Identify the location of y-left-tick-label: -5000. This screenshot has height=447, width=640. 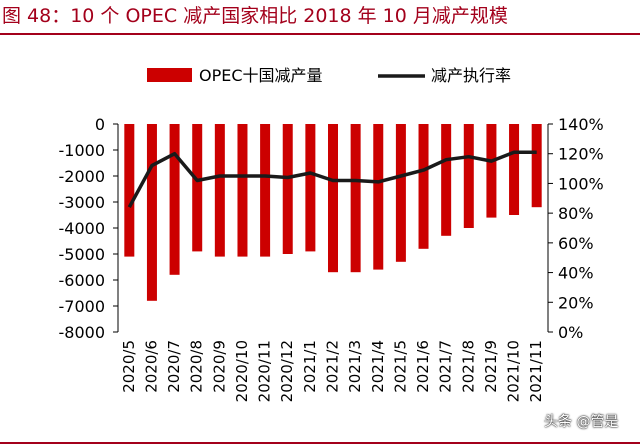
(82, 254).